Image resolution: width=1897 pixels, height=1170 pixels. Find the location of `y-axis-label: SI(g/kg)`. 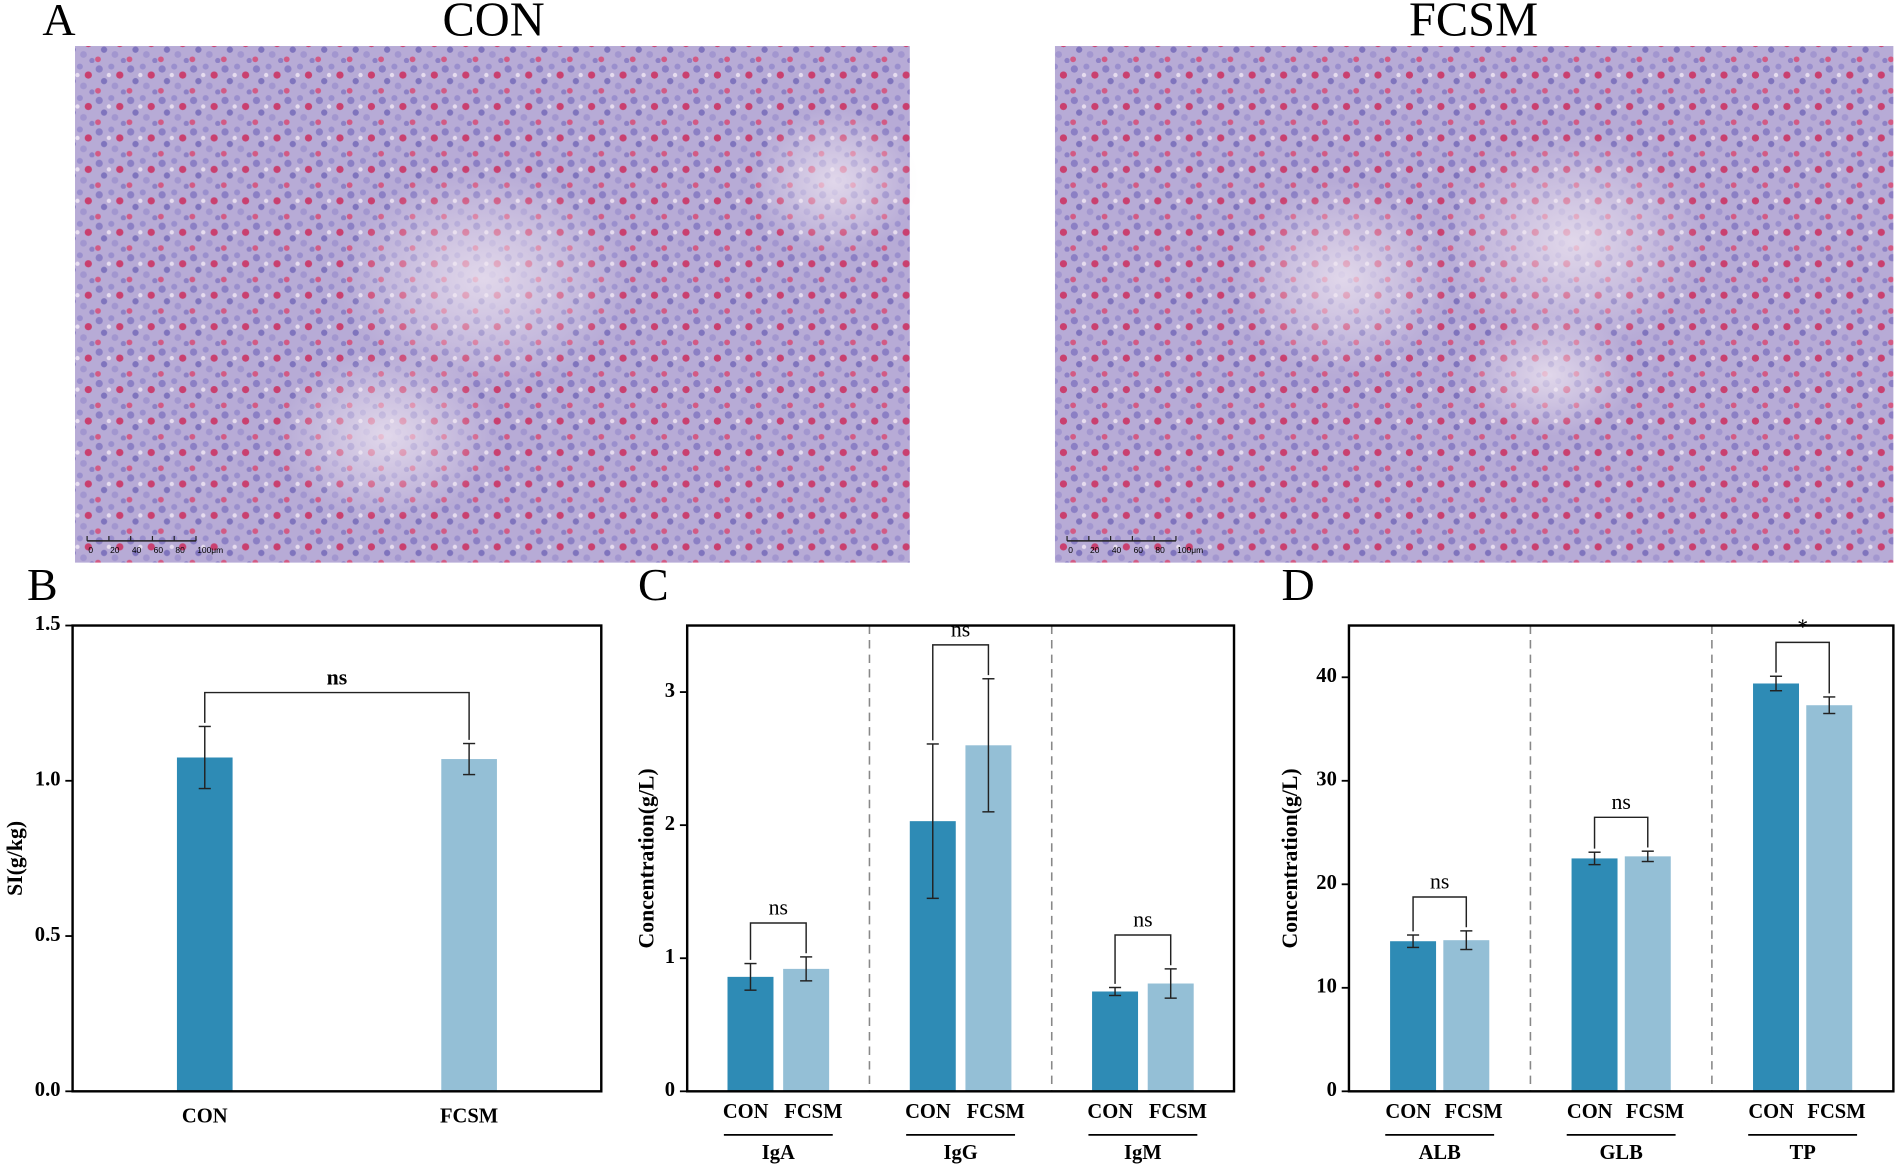

y-axis-label: SI(g/kg) is located at coordinates (15, 858).